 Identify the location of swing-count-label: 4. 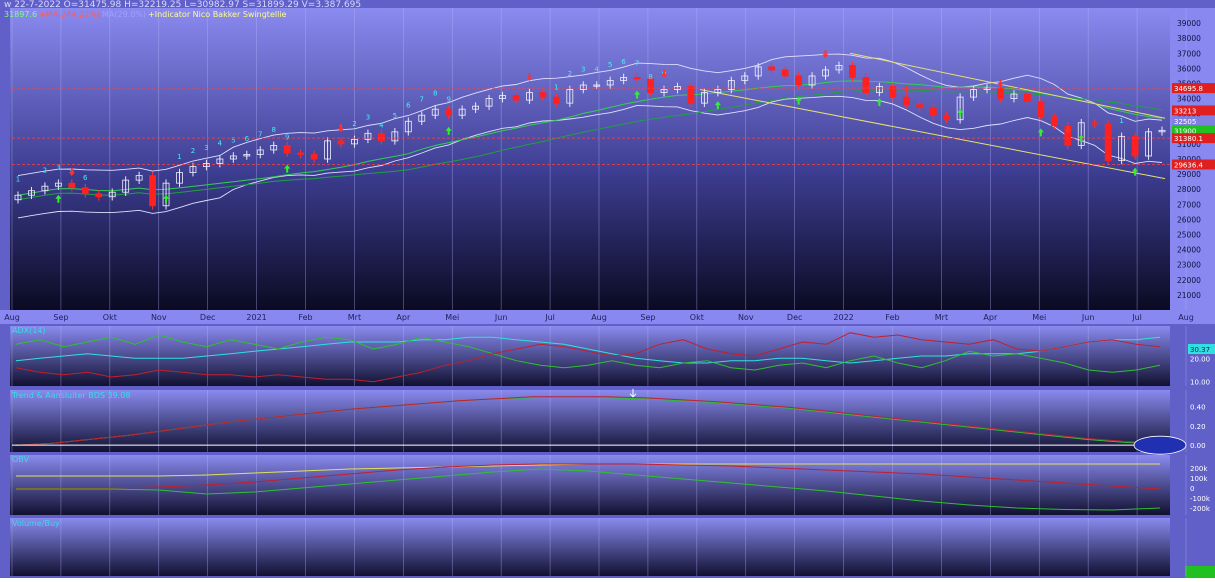
(381, 125).